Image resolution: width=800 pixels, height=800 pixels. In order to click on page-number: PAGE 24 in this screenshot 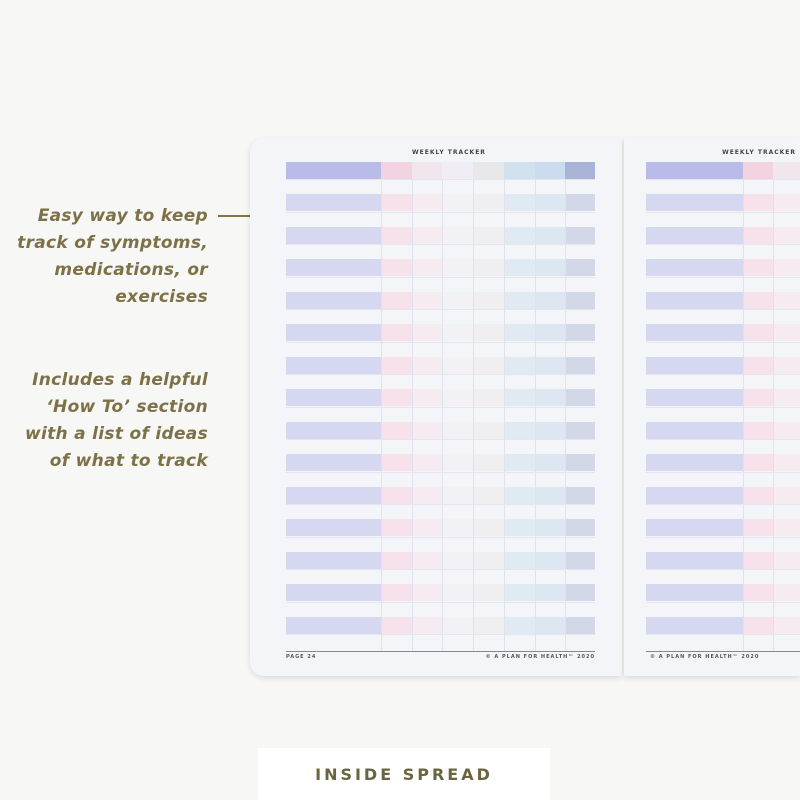, I will do `click(301, 657)`.